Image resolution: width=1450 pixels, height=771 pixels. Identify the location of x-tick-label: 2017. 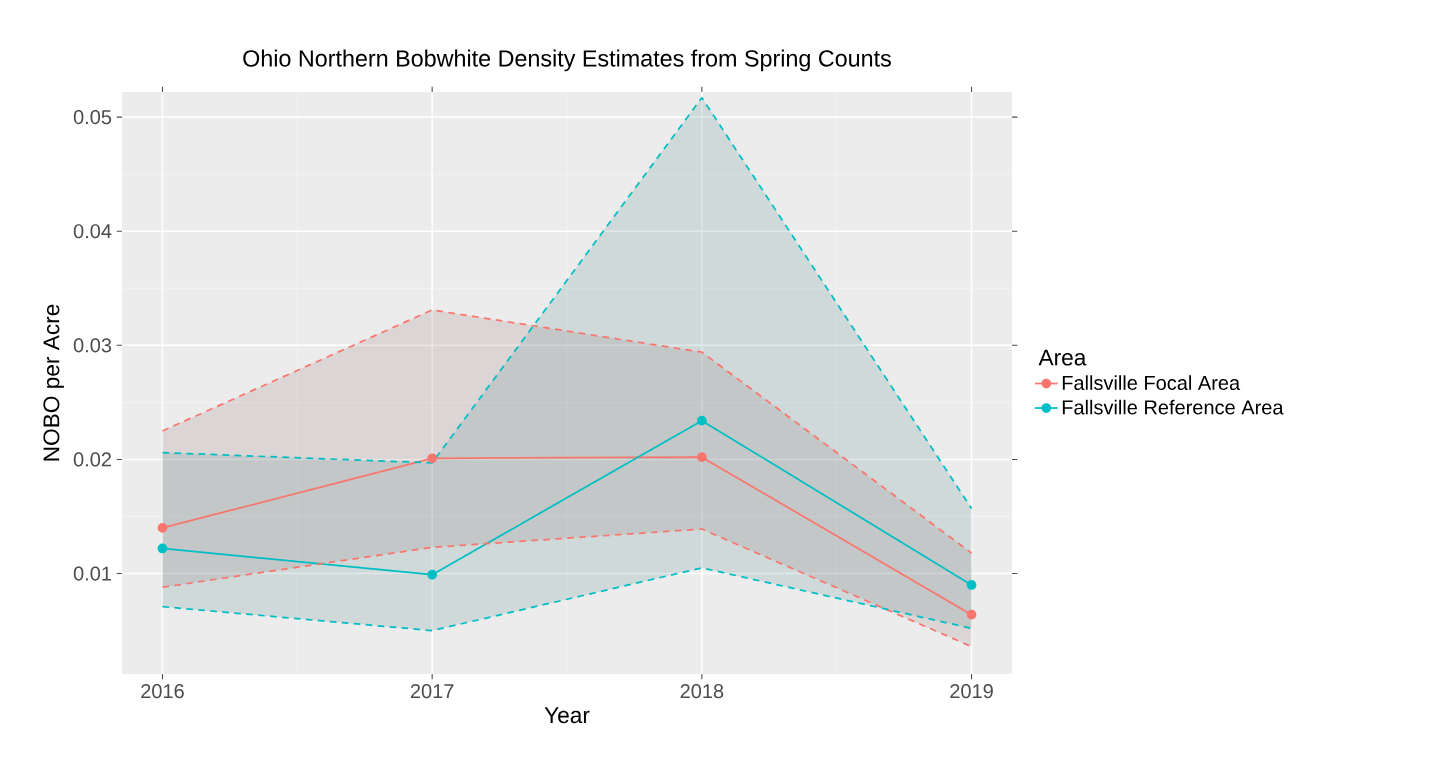
(432, 691).